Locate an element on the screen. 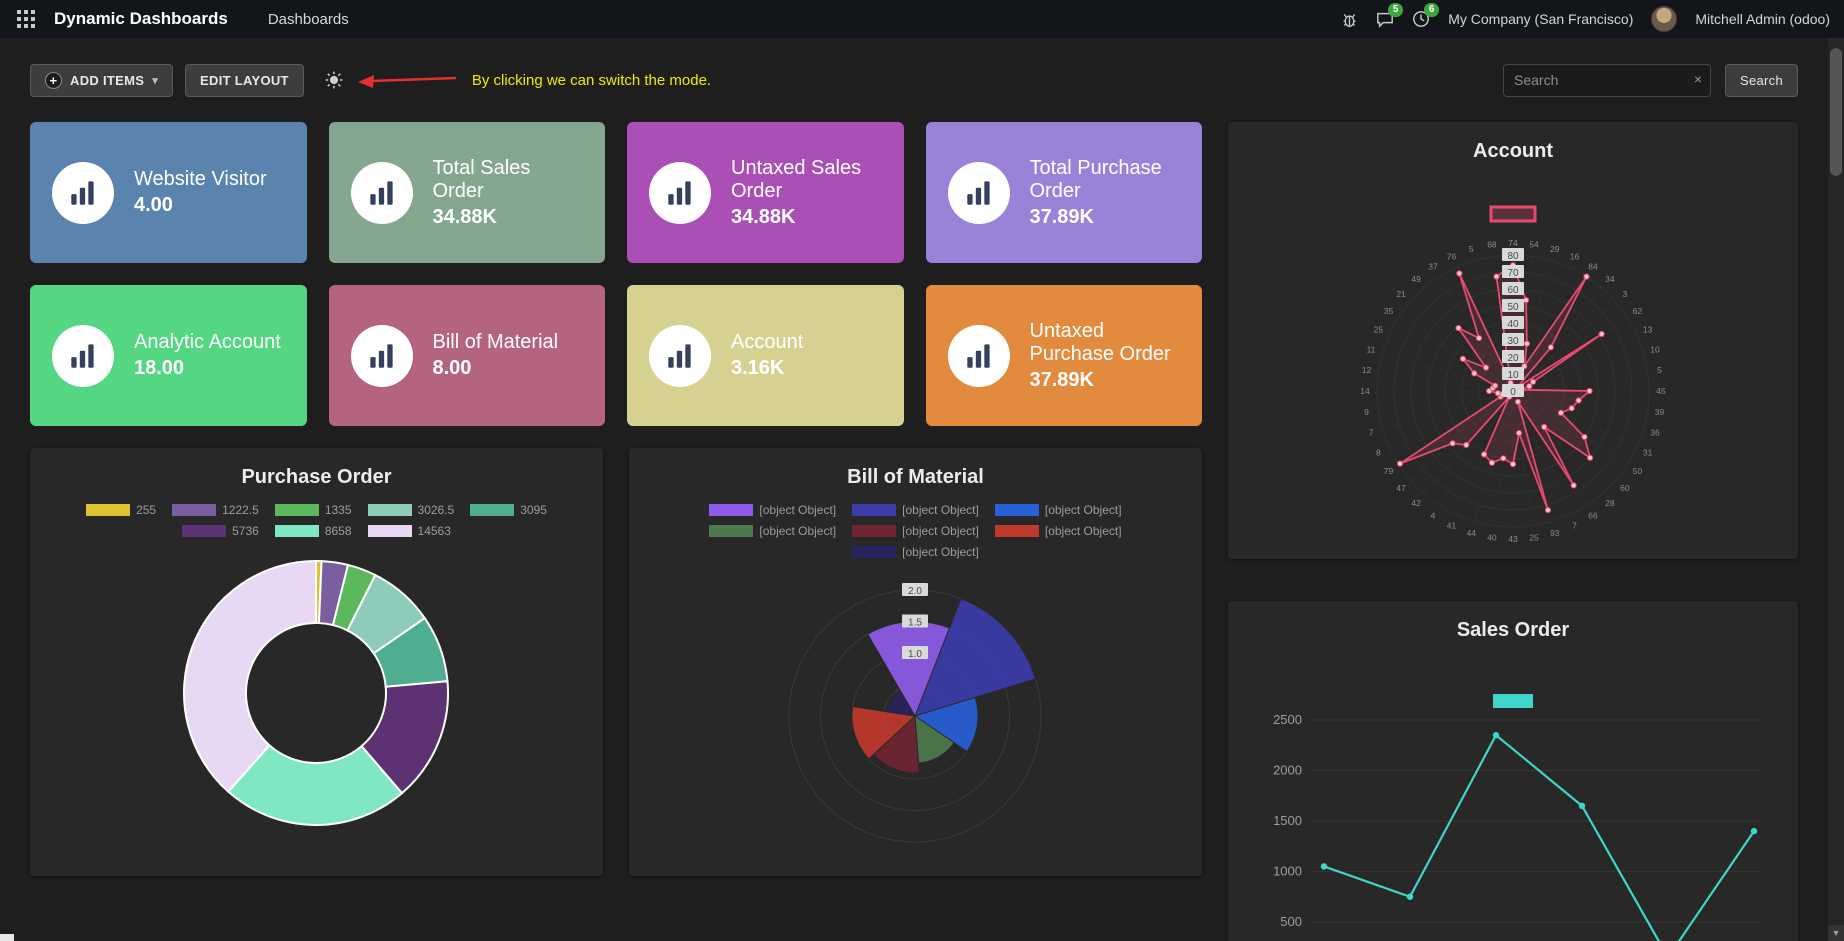  kpi-tile-6: Bill of Material 8.00 is located at coordinates (466, 355).